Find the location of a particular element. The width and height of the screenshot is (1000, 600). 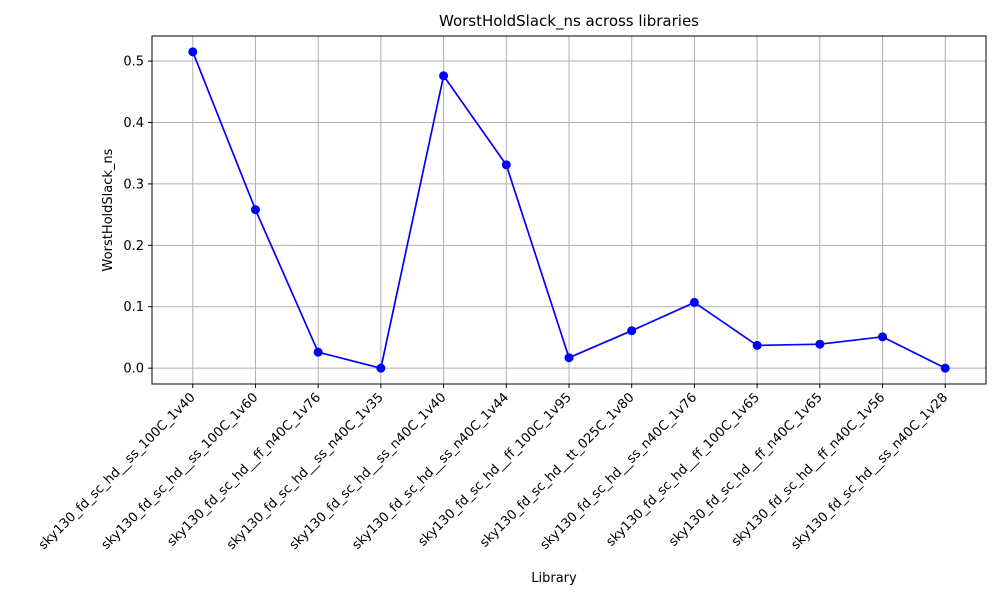

y-axis: 0.0 0.1 0.2 0.3 0.4 0.5 is located at coordinates (137, 216).